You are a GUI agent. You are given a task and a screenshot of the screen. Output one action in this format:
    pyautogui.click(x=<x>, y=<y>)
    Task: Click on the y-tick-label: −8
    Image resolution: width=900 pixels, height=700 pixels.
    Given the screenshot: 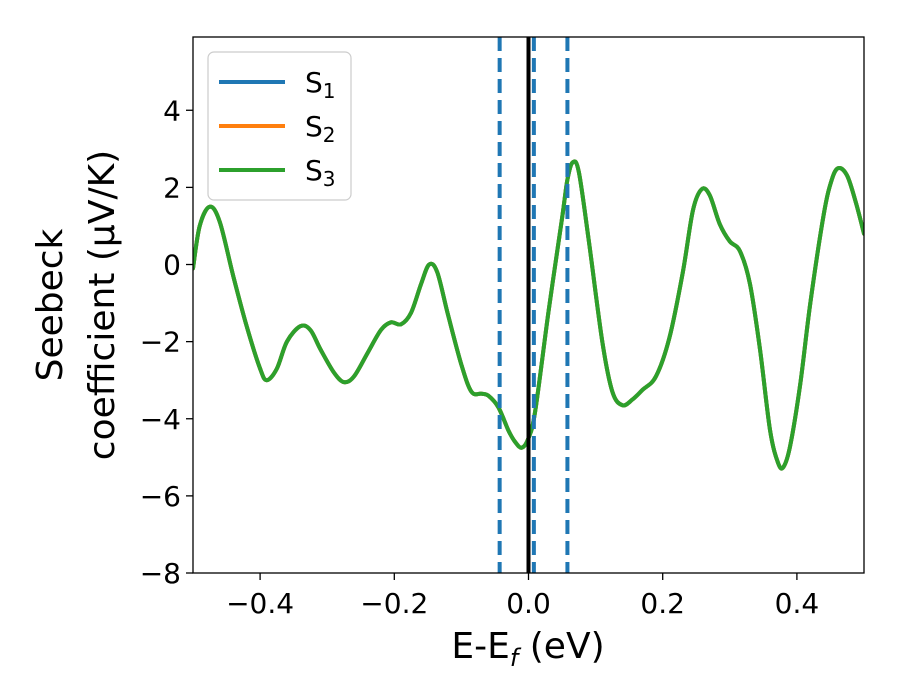 What is the action you would take?
    pyautogui.click(x=160, y=573)
    